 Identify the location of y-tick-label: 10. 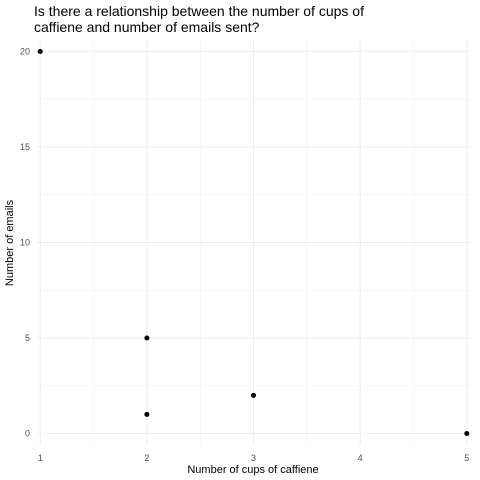
(25, 243).